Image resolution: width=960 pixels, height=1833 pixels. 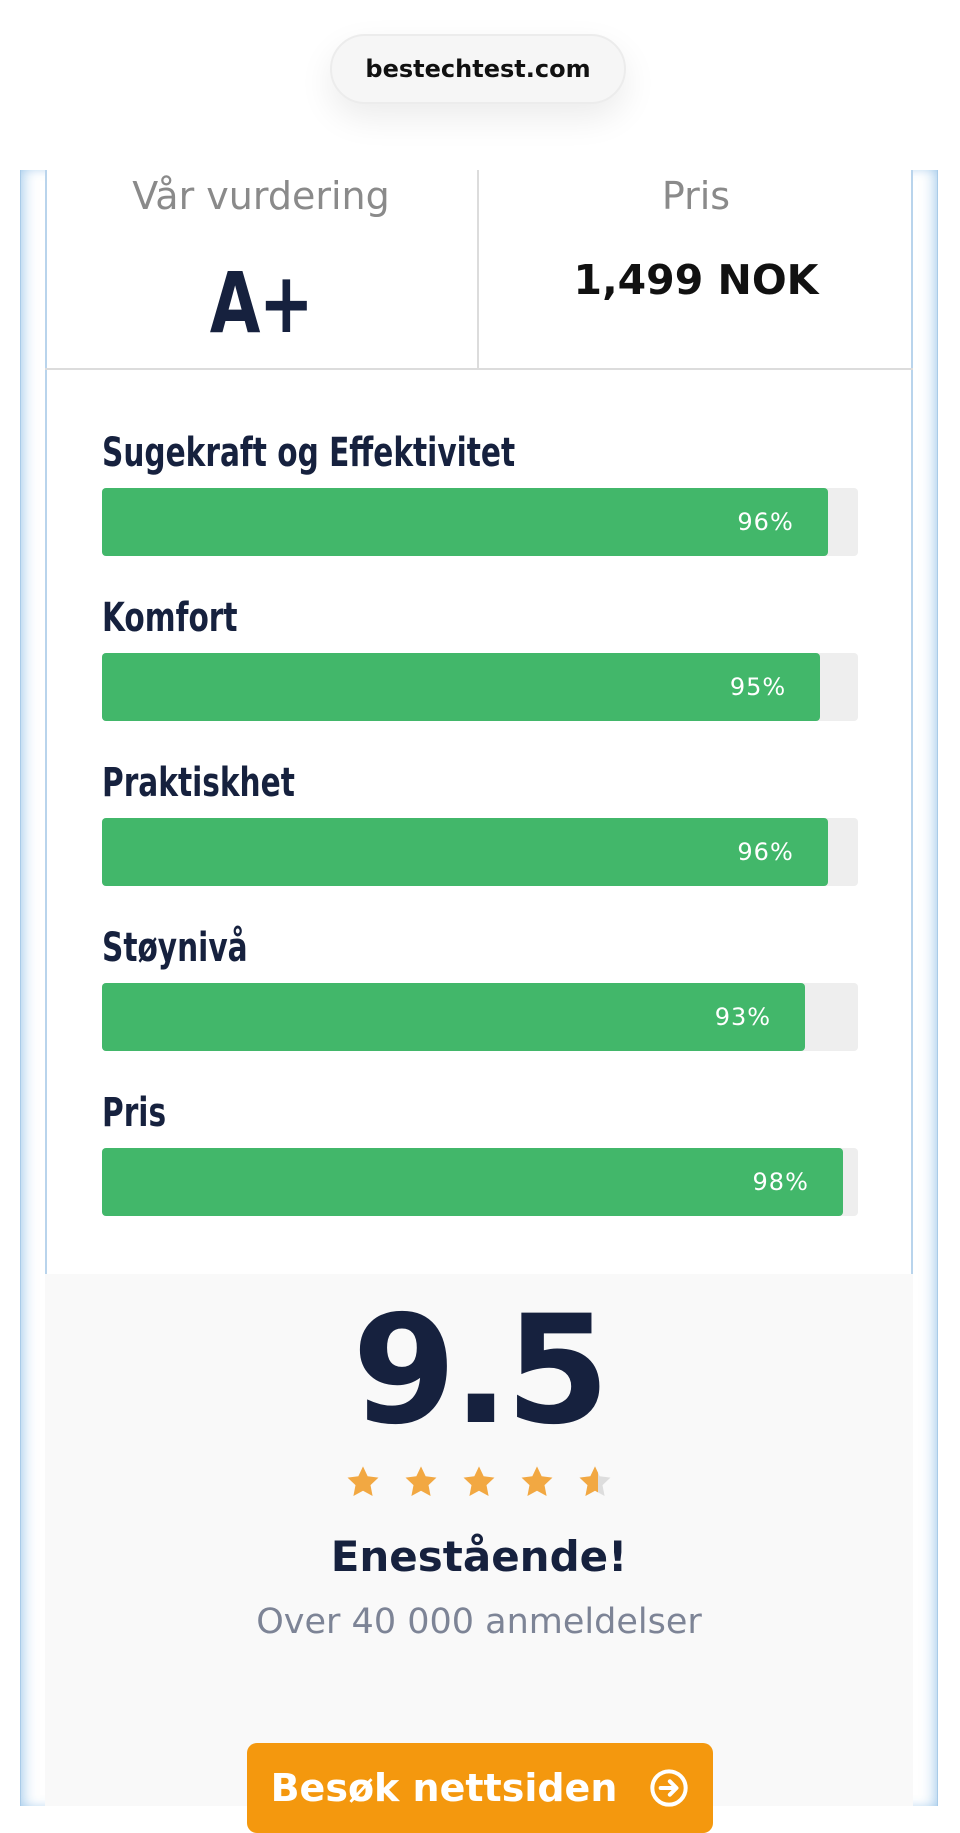 What do you see at coordinates (198, 783) in the screenshot?
I see `score-label: Praktiskhet` at bounding box center [198, 783].